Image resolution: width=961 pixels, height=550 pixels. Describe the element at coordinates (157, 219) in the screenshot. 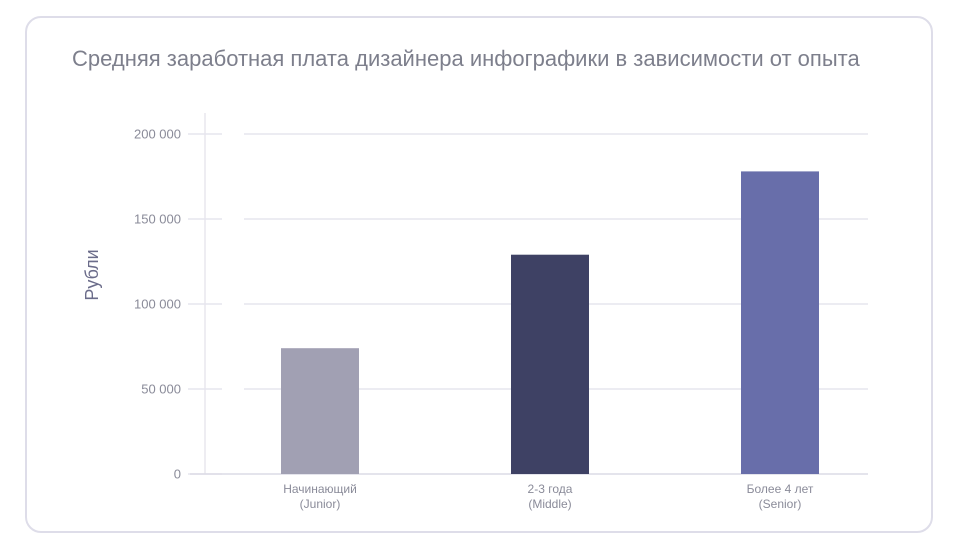

I see `y-tick-label: 150 000` at that location.